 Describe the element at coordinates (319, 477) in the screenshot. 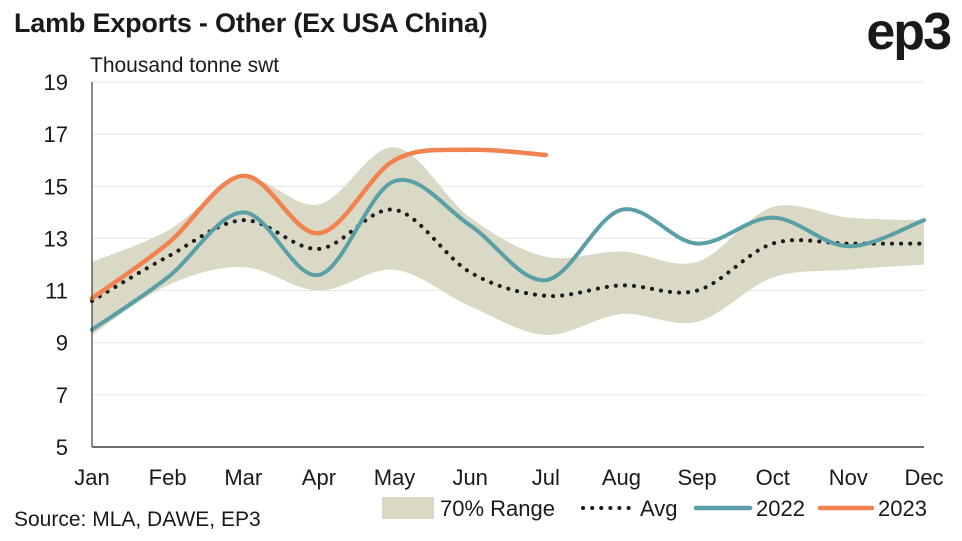

I see `x-tick-label: Apr` at that location.